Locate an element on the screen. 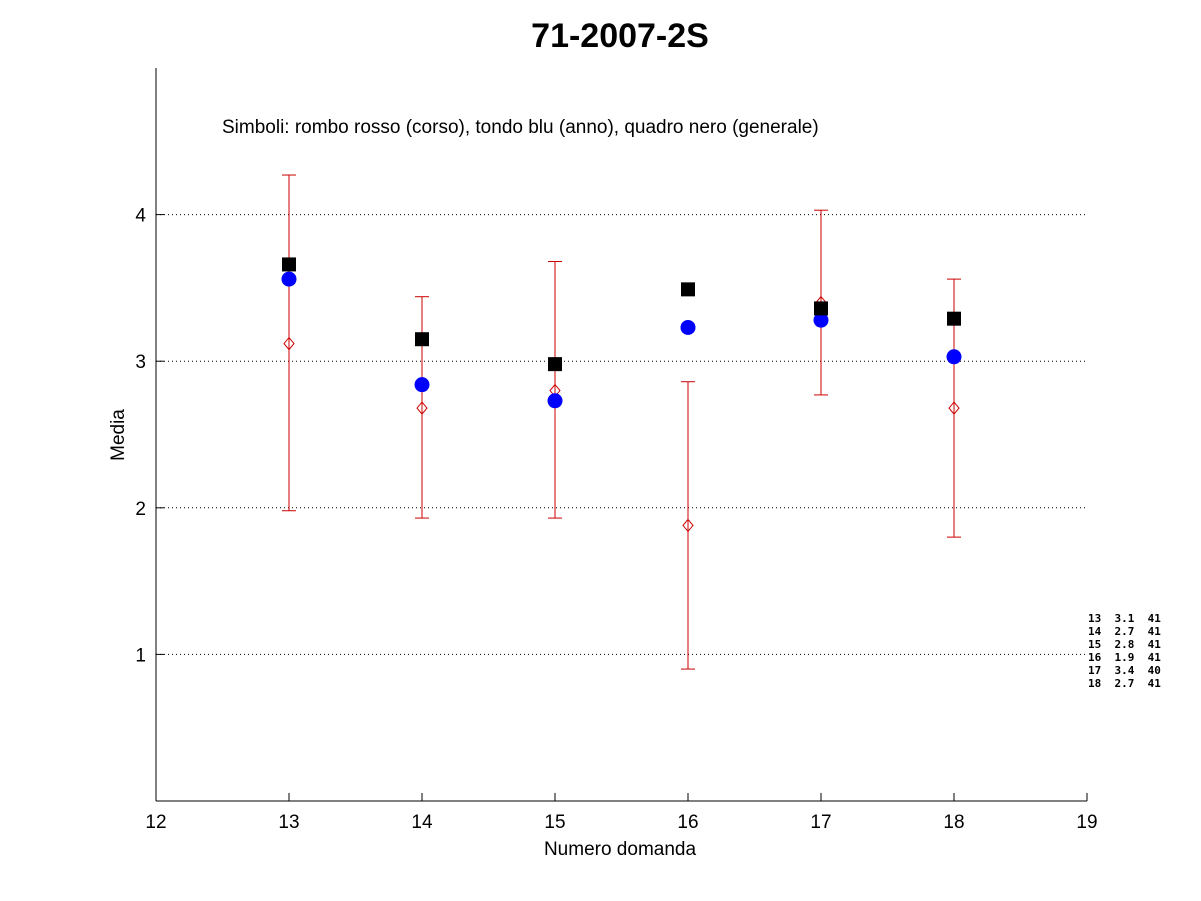 This screenshot has width=1201, height=901. x-tick-label: 14 is located at coordinates (422, 822).